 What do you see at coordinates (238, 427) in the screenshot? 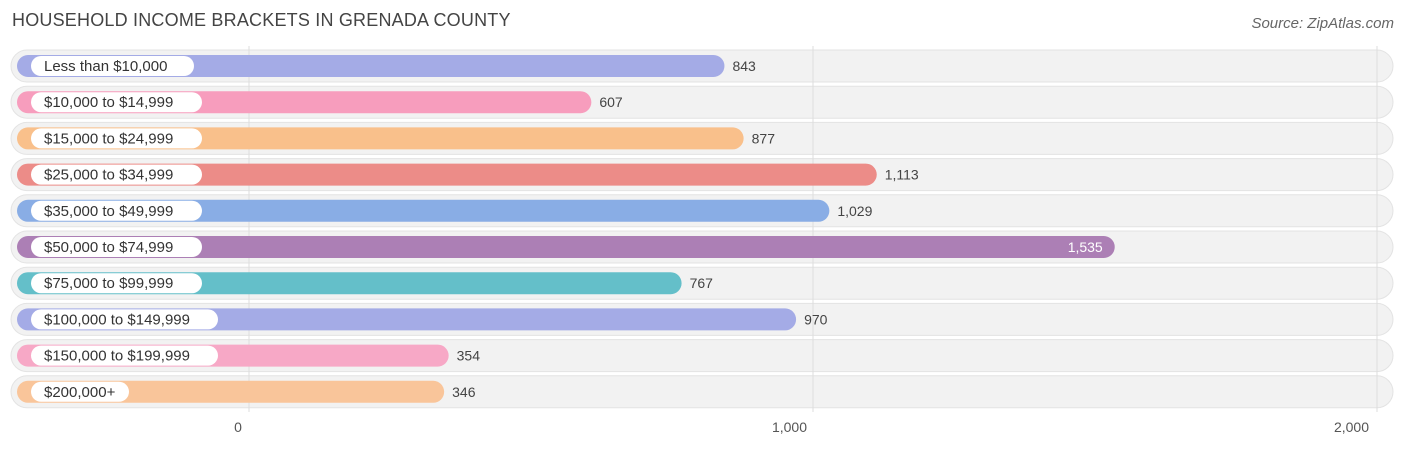
I see `x-tick-label: 0` at bounding box center [238, 427].